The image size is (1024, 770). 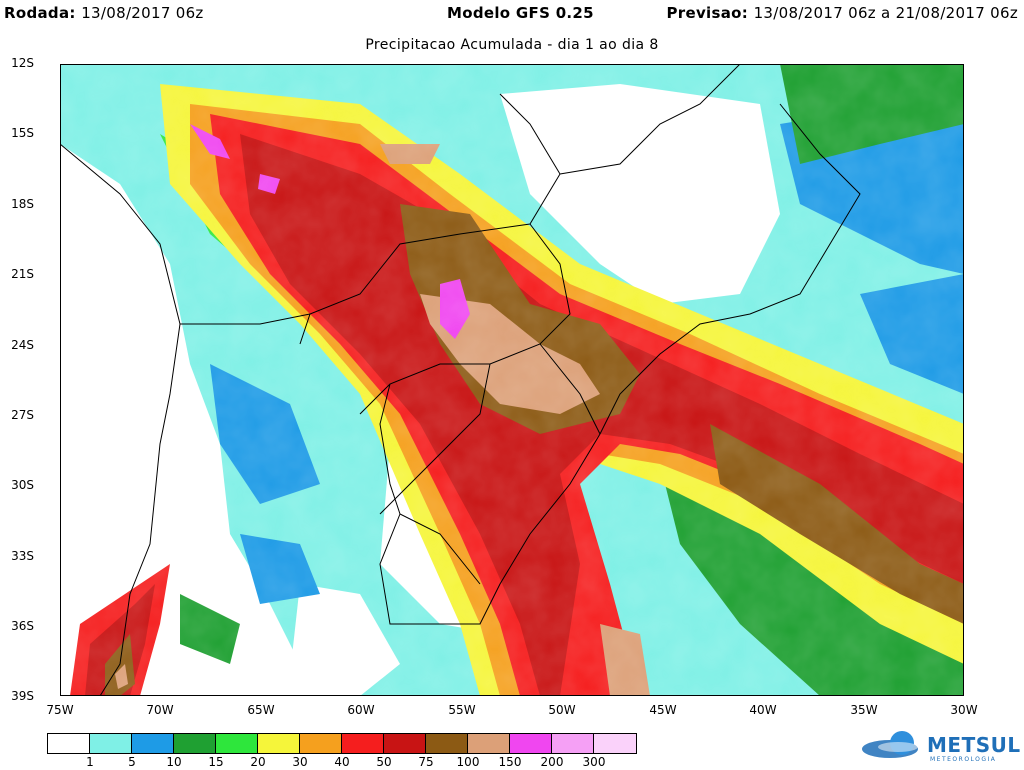 I want to click on brand-name: METSUL, so click(x=974, y=745).